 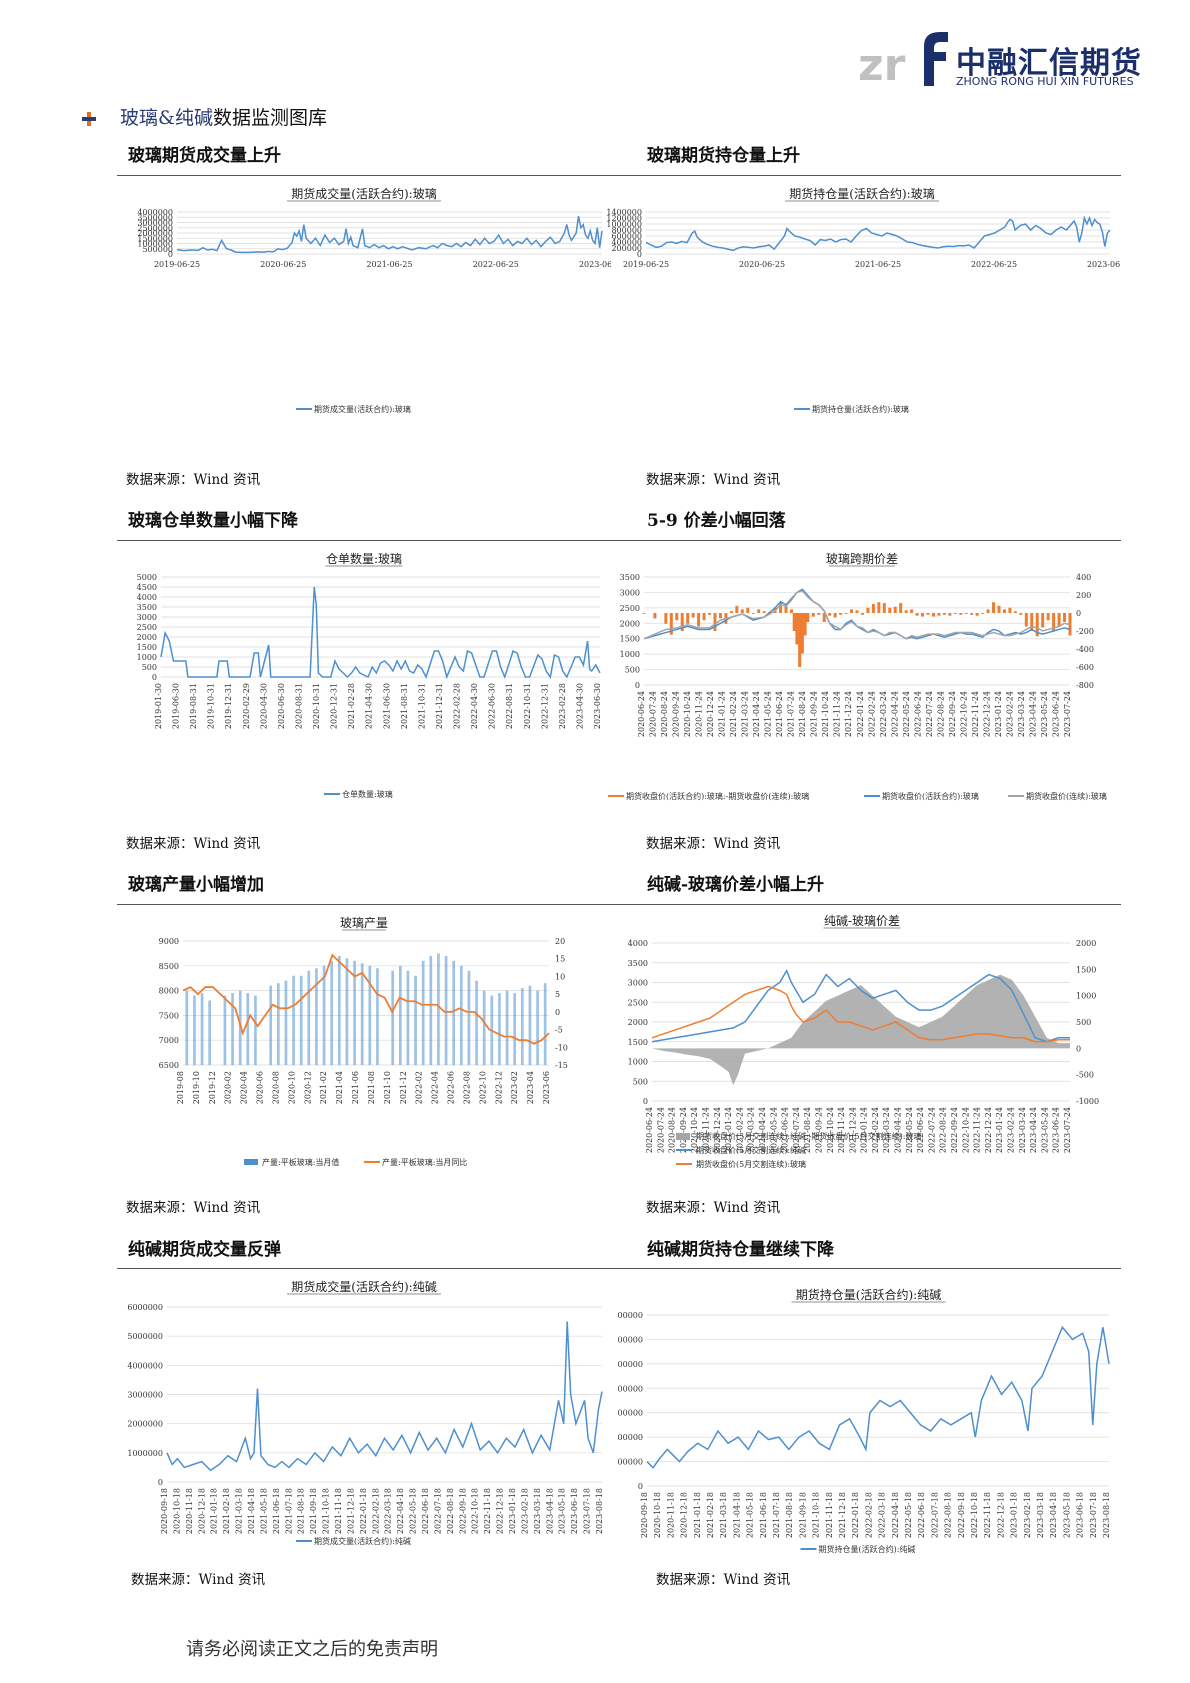 I want to click on legend-label: 期货收盘价(5月交割连续):玻璃, so click(x=751, y=1164).